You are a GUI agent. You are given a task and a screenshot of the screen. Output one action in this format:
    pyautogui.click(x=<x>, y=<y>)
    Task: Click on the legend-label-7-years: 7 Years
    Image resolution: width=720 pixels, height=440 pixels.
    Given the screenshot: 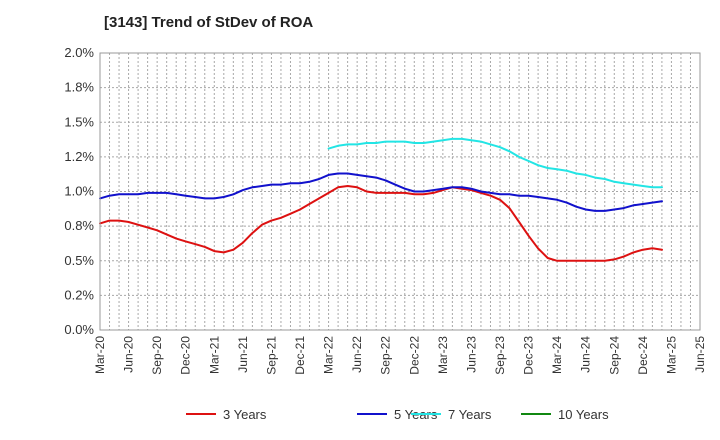 What is the action you would take?
    pyautogui.click(x=470, y=414)
    